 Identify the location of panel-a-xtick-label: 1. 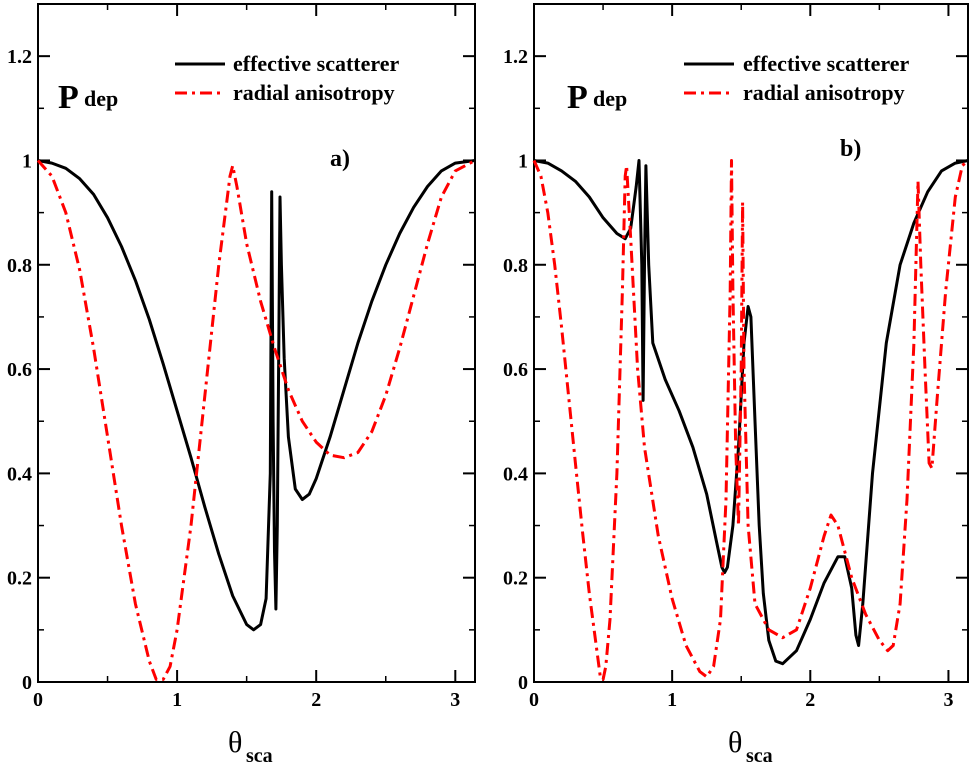
(177, 700).